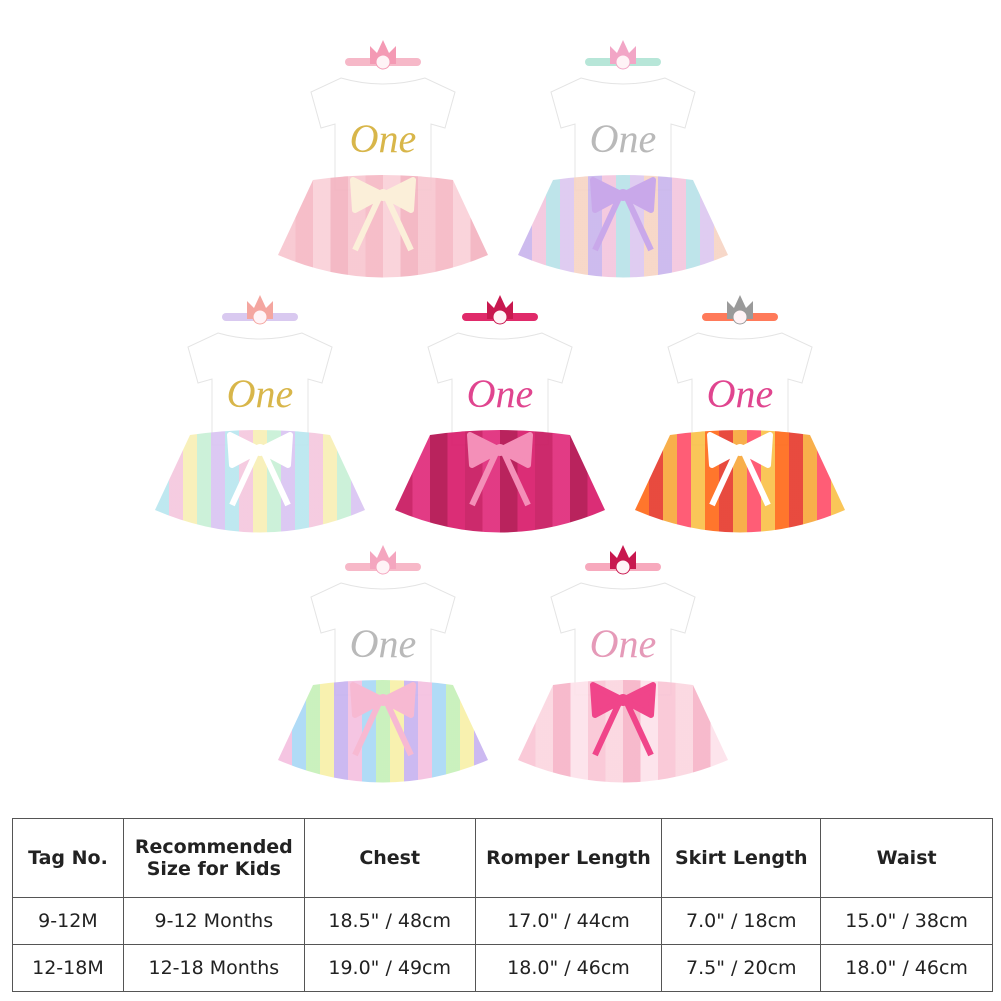 Image resolution: width=1001 pixels, height=1001 pixels. What do you see at coordinates (68, 968) in the screenshot?
I see `table-cell: 12-18M` at bounding box center [68, 968].